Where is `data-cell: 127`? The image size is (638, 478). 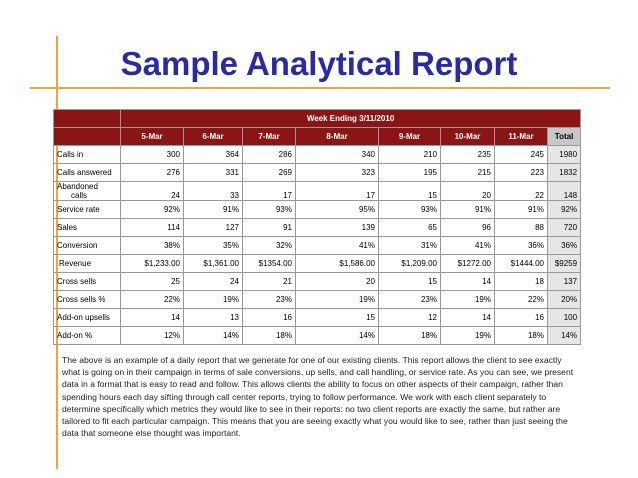 data-cell: 127 is located at coordinates (213, 227).